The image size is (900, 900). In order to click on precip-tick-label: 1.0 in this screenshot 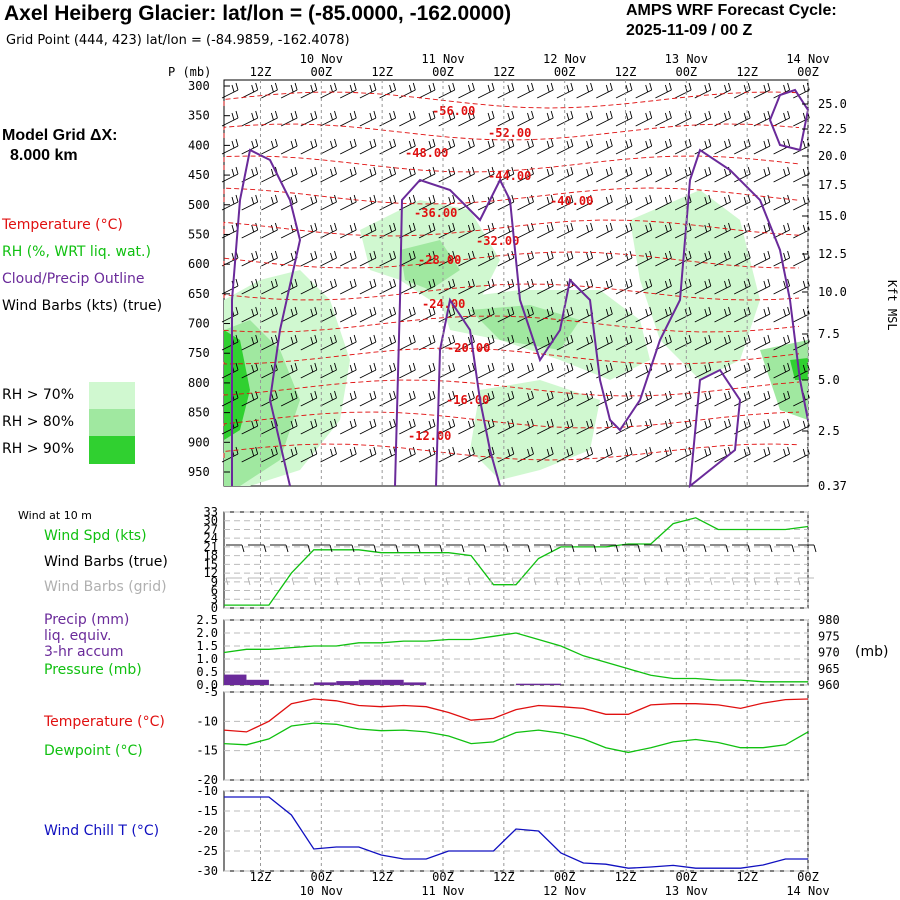, I will do `click(207, 659)`.